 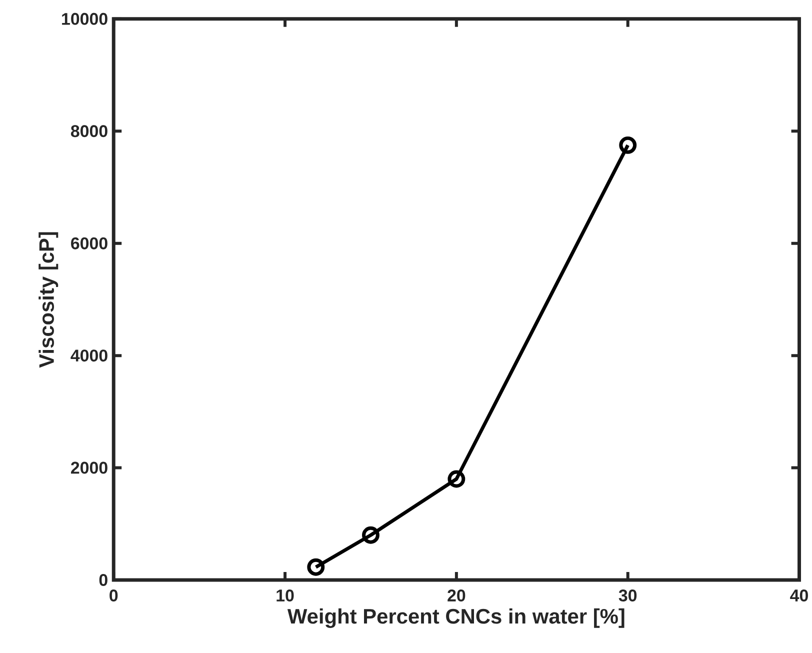 I want to click on x-axis-title: Weight Percent CNCs in water [%], so click(x=455, y=618).